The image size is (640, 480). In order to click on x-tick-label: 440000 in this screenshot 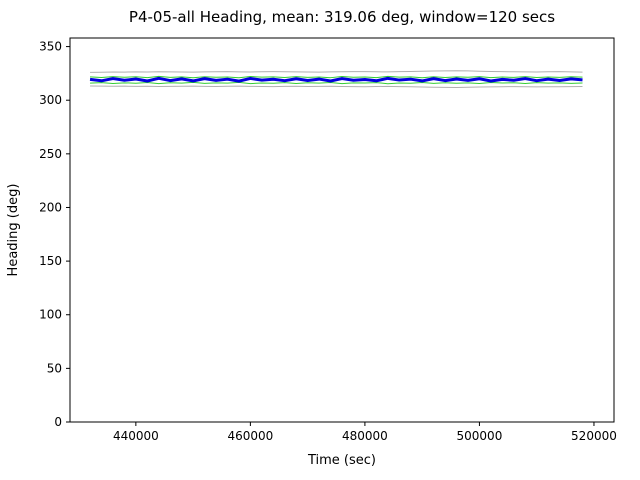, I will do `click(136, 436)`.